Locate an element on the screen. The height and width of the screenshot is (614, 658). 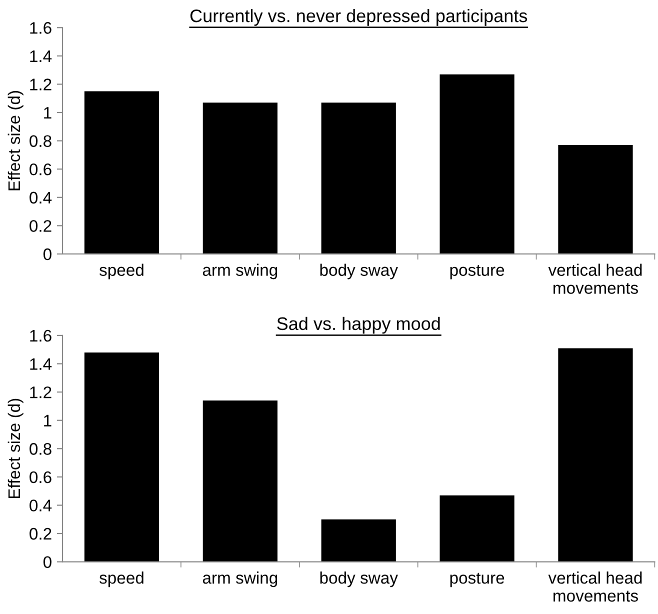
chart-title: Sad vs. happy mood is located at coordinates (358, 325).